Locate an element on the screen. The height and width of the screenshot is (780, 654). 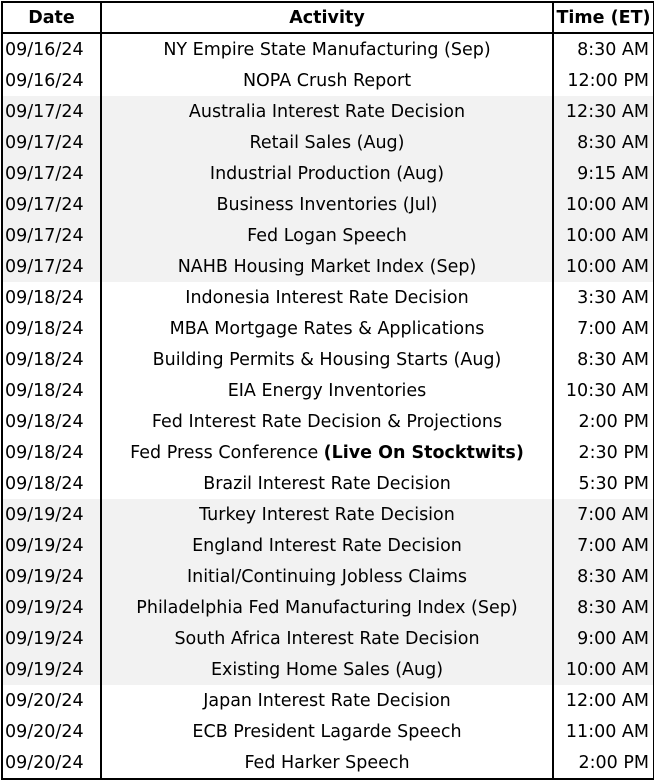
activity-cell: NY Empire State Manufacturing (Sep) is located at coordinates (327, 49).